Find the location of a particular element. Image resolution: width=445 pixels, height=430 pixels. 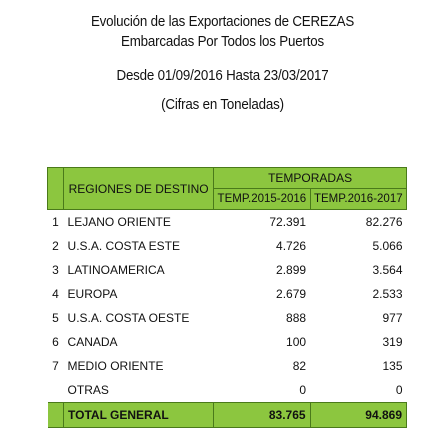

row-number: 6 is located at coordinates (55, 342).